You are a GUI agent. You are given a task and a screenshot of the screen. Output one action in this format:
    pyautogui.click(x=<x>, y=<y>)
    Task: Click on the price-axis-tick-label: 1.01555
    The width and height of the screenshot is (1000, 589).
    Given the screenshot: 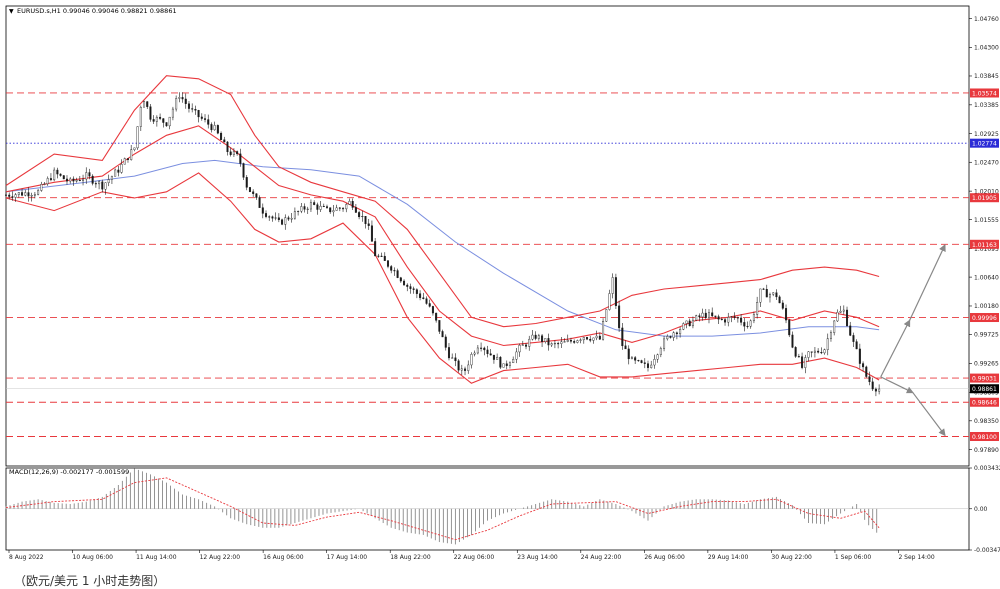 What is the action you would take?
    pyautogui.click(x=986, y=220)
    